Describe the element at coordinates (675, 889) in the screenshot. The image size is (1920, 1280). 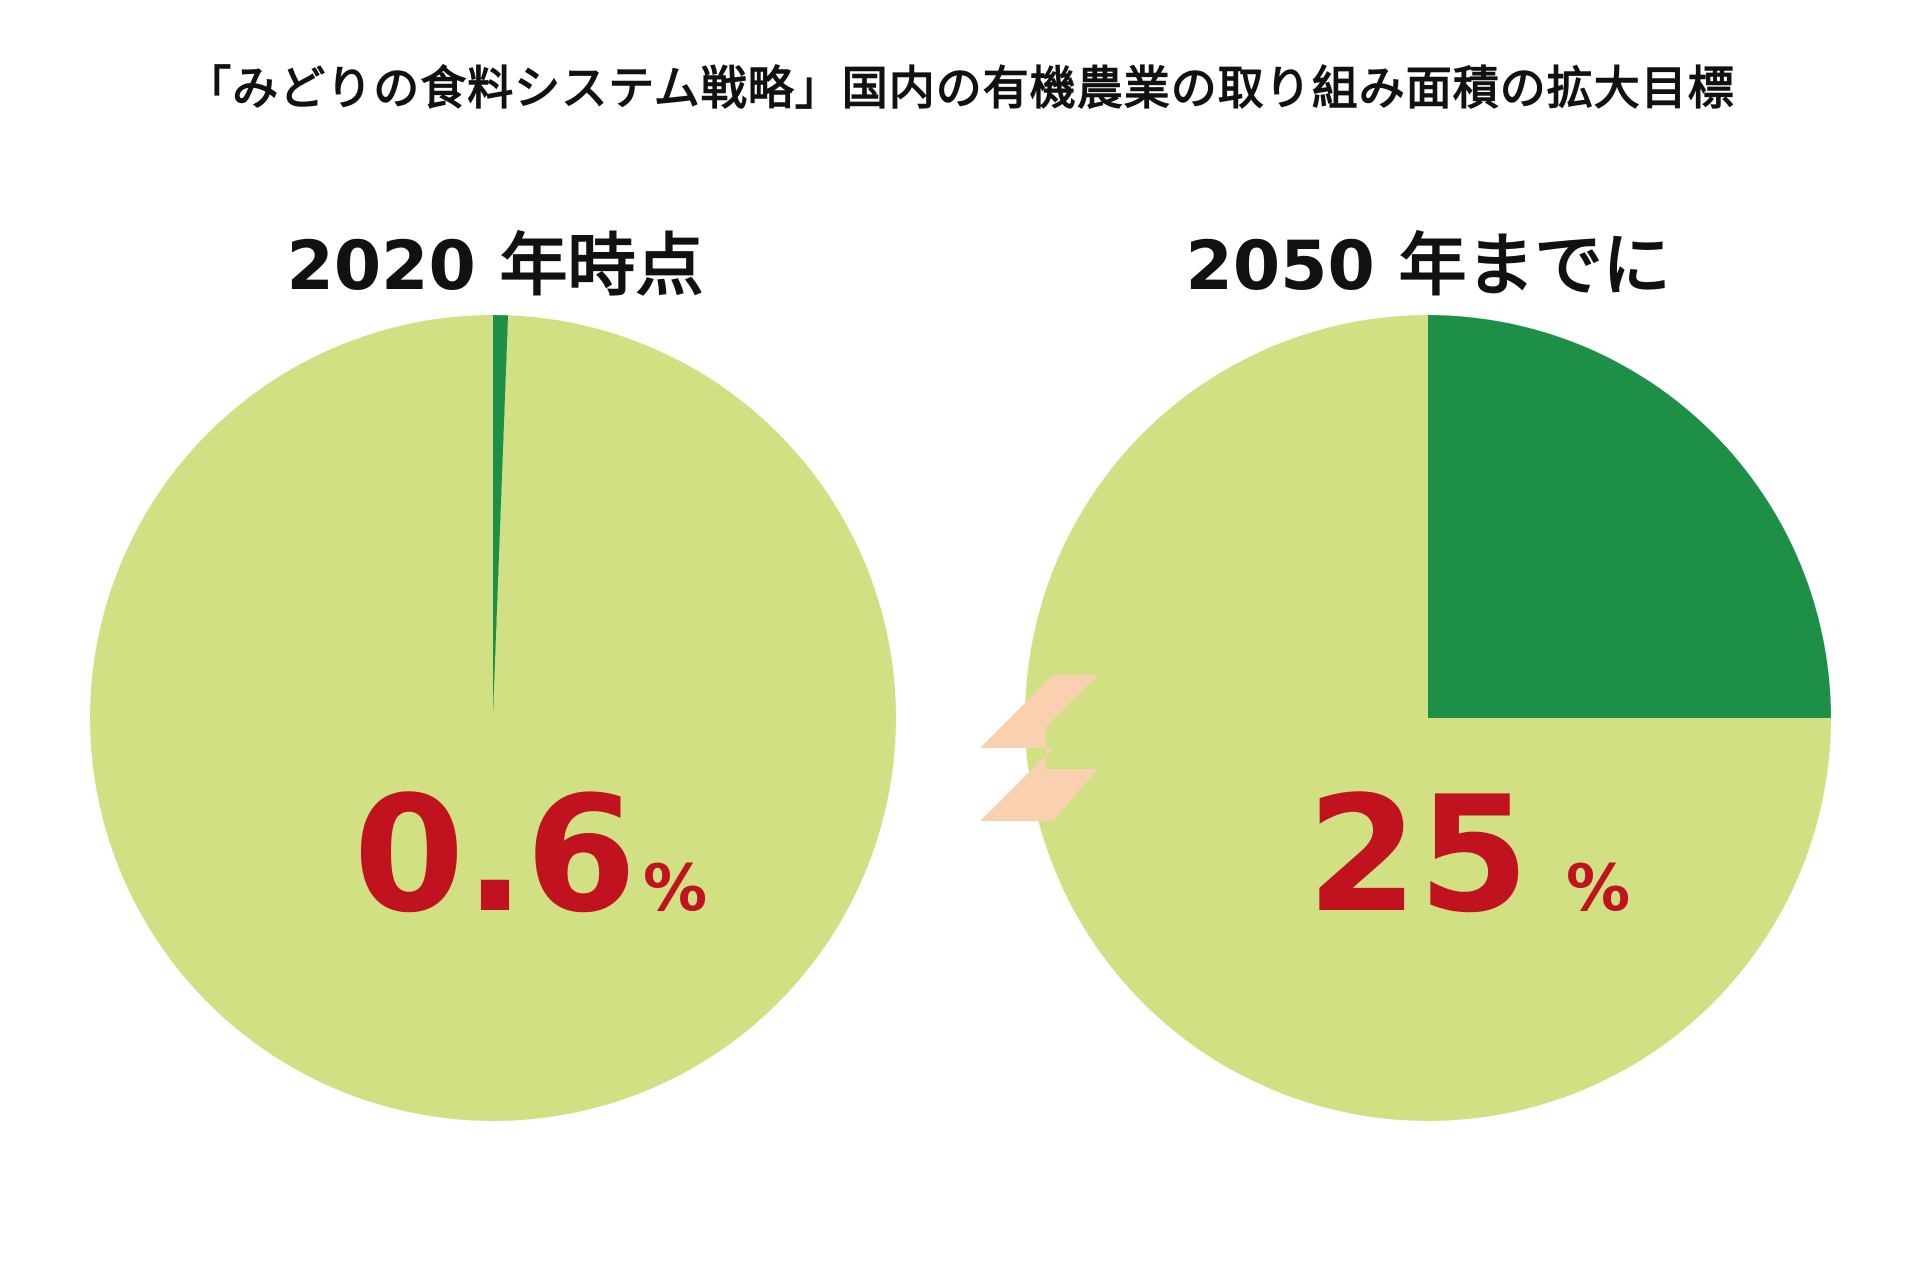
I see `value-unit-2020: %` at that location.